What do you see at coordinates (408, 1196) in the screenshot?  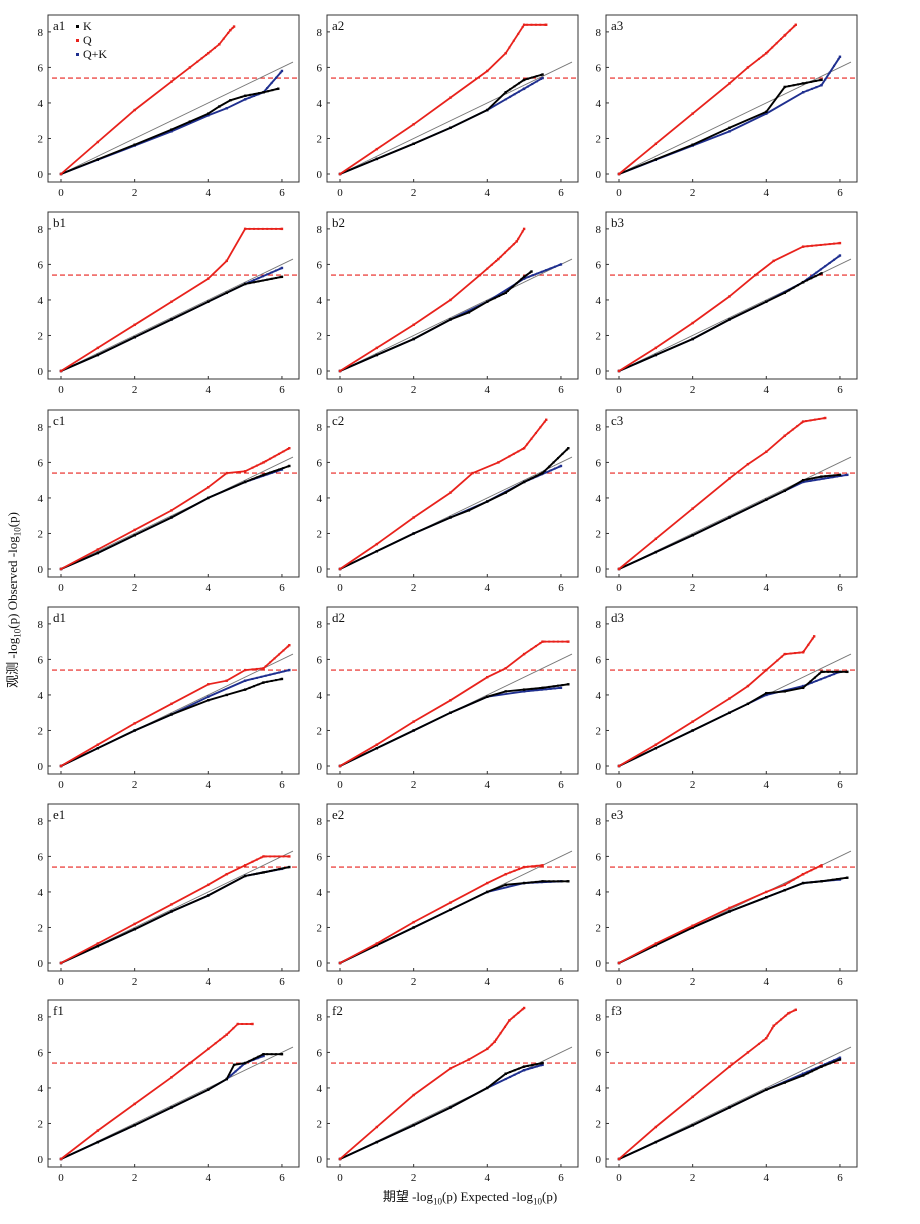 I see `x-axis-label-cn: 期望 -log` at bounding box center [408, 1196].